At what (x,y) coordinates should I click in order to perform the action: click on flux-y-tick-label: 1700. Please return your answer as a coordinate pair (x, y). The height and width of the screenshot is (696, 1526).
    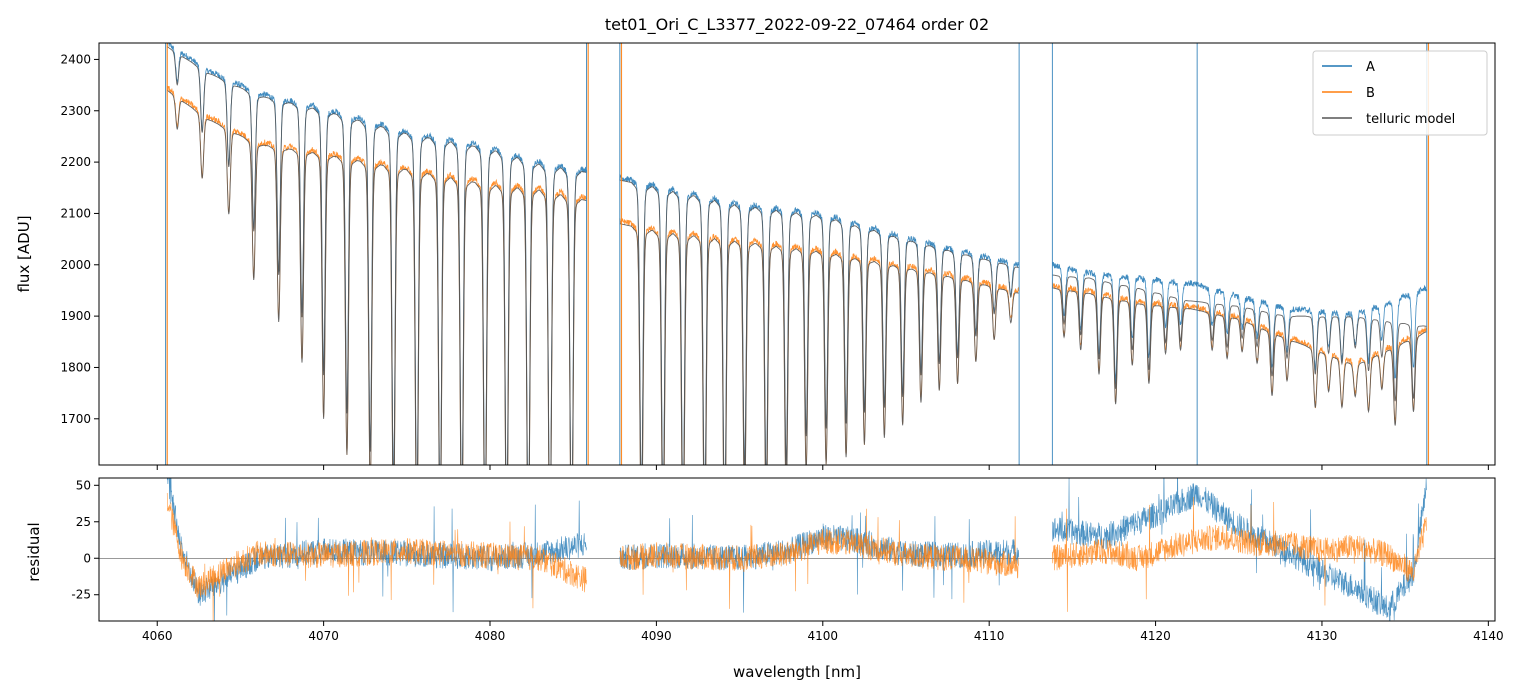
    Looking at the image, I should click on (75, 419).